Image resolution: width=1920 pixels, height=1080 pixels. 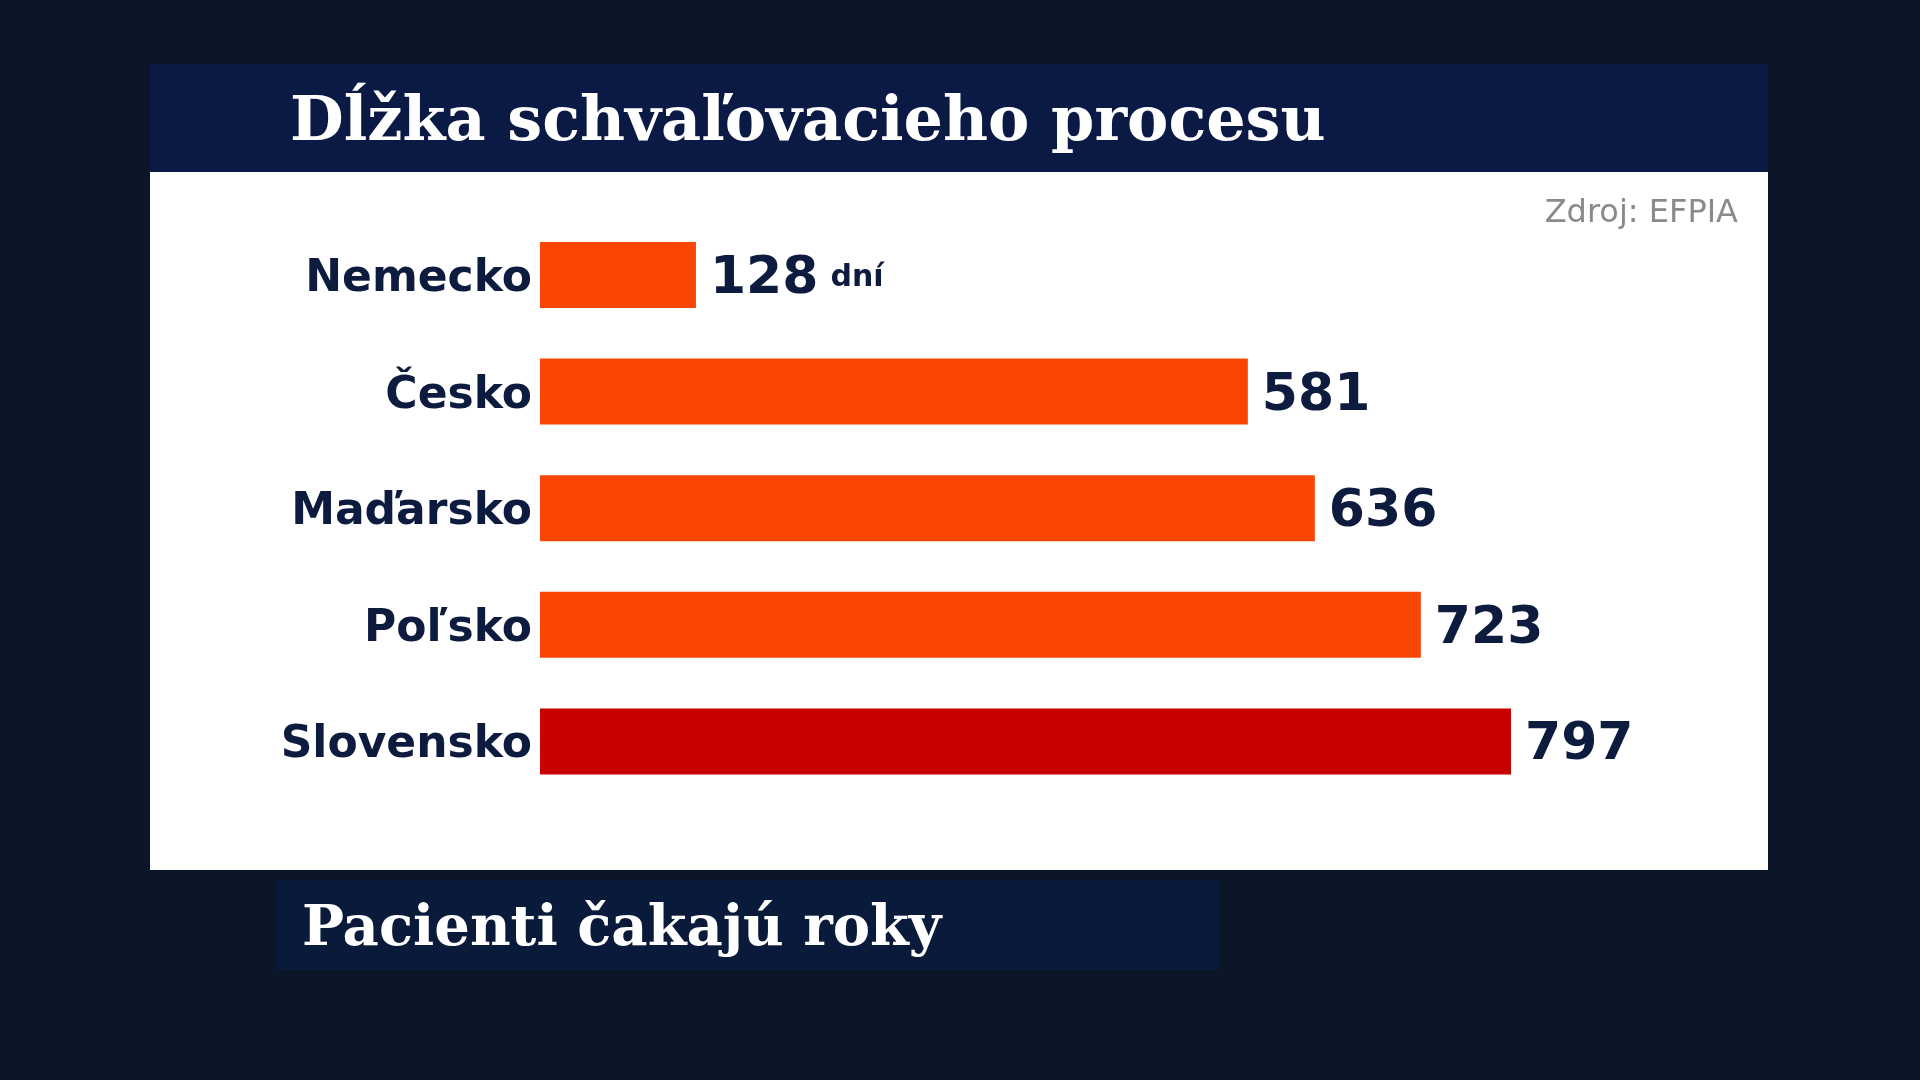 What do you see at coordinates (447, 625) in the screenshot?
I see `y-tick-label: Poľsko` at bounding box center [447, 625].